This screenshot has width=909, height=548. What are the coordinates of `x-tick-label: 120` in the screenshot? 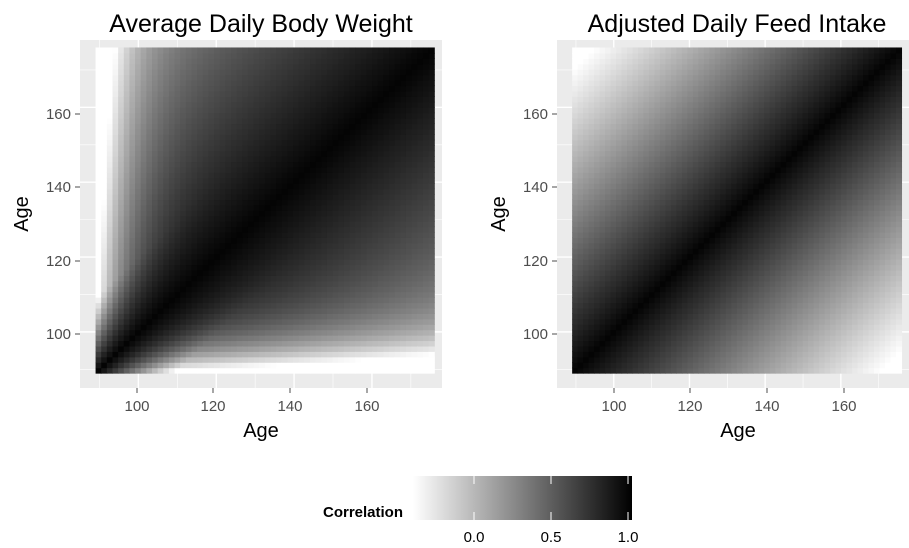 It's located at (212, 406).